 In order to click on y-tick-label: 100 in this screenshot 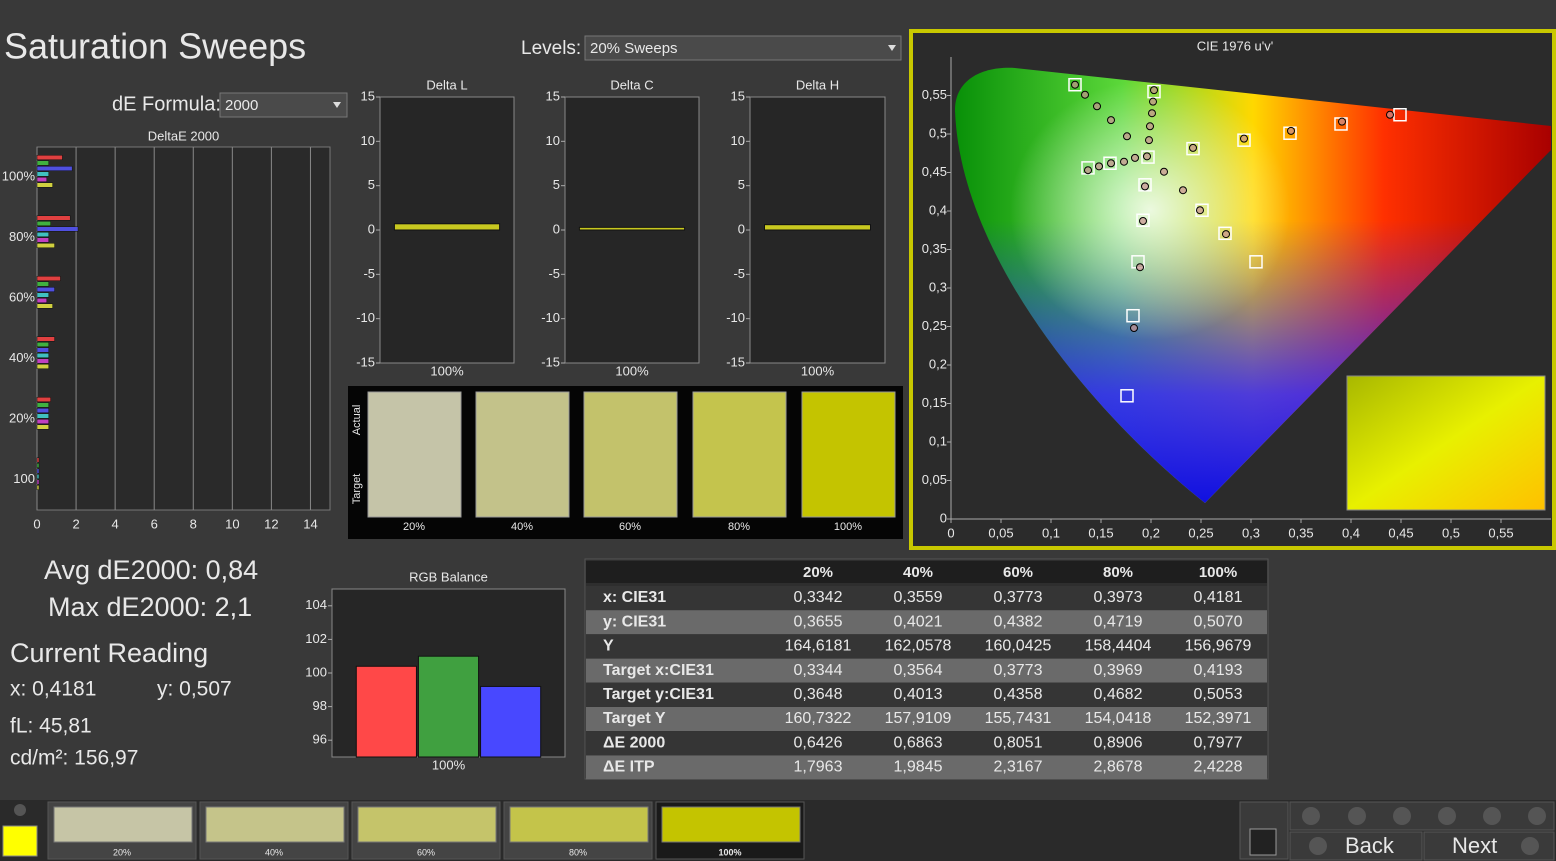, I will do `click(316, 671)`.